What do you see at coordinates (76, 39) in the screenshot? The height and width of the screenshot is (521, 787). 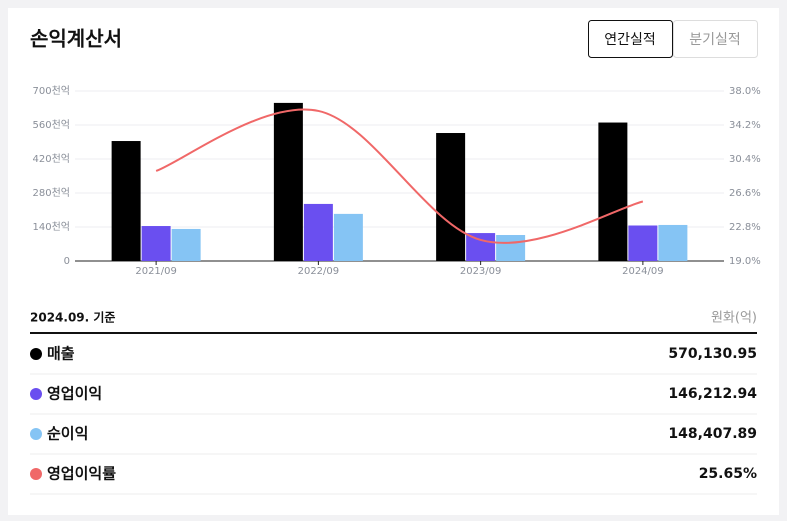 I see `section-title: 손익계산서` at bounding box center [76, 39].